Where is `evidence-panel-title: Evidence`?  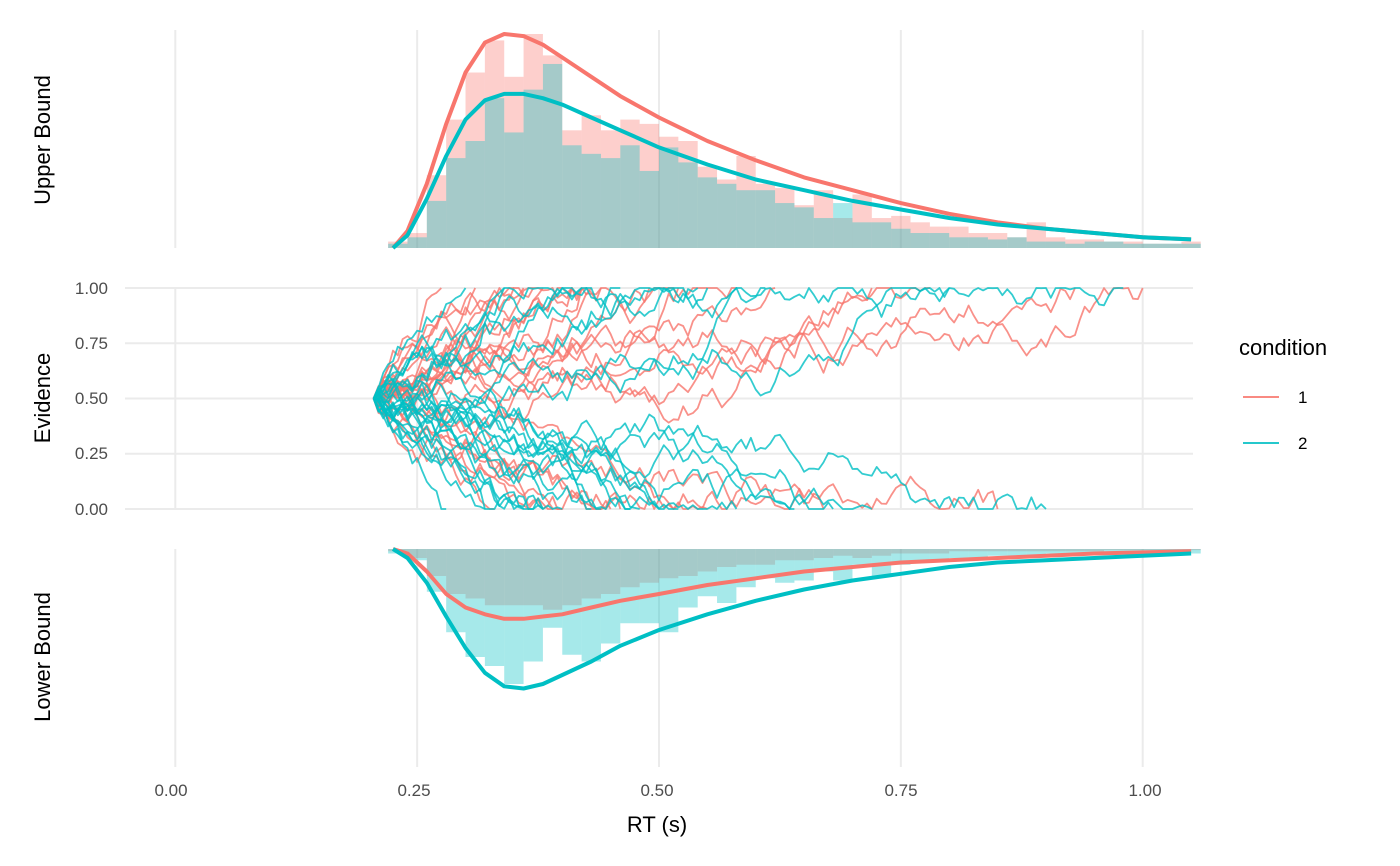
evidence-panel-title: Evidence is located at coordinates (42, 398).